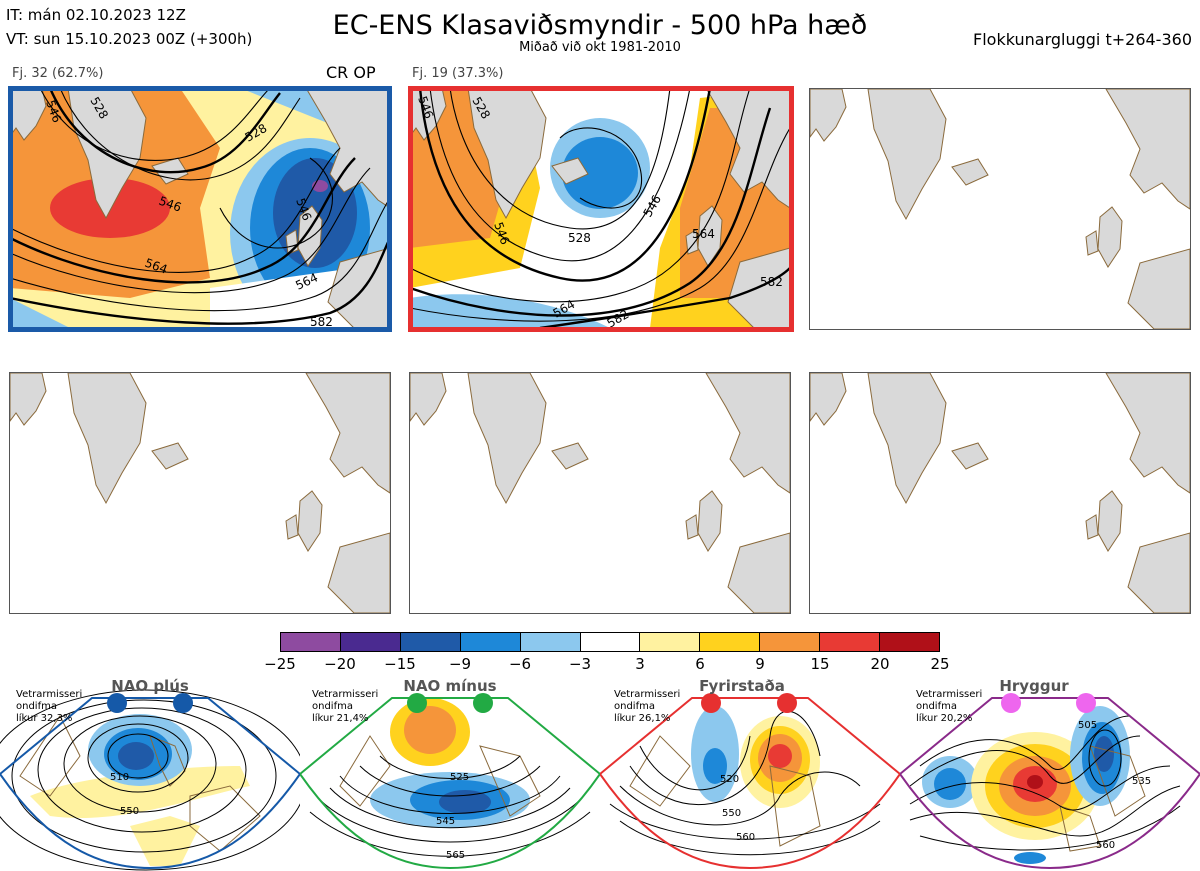  Describe the element at coordinates (321, 321) in the screenshot. I see `cluster-1-contour-label: 582` at that location.